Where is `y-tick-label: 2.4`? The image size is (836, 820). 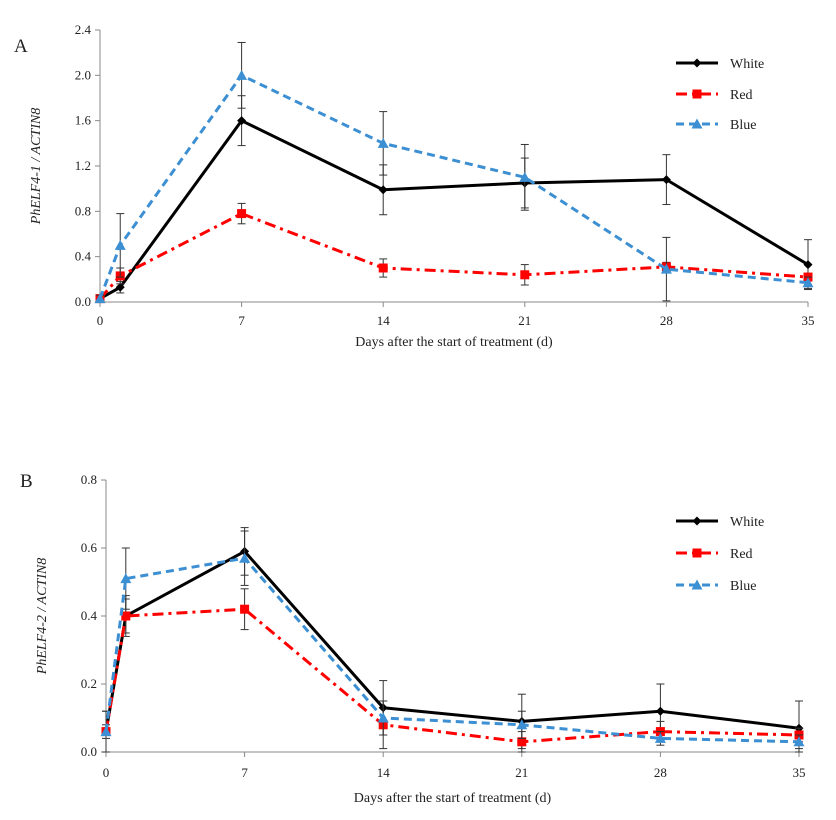 y-tick-label: 2.4 is located at coordinates (83, 29).